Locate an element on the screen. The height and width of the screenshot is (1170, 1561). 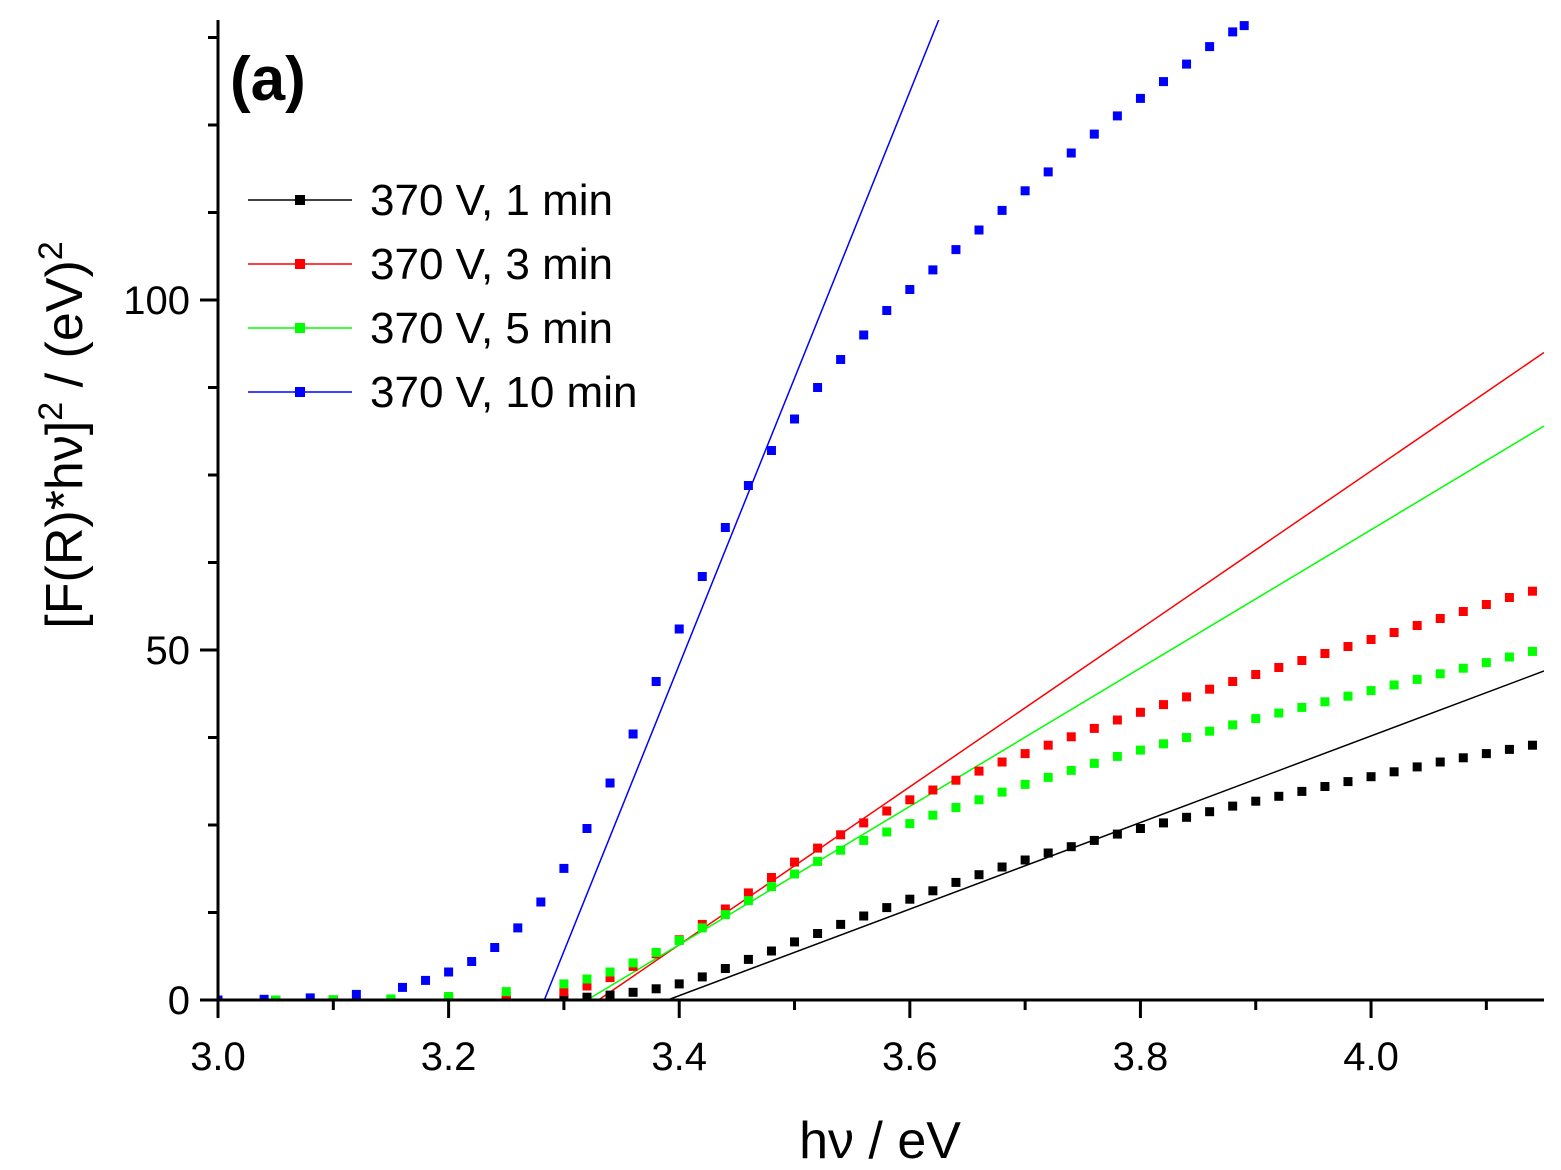
legend-label: 370 V, 1 min is located at coordinates (491, 200).